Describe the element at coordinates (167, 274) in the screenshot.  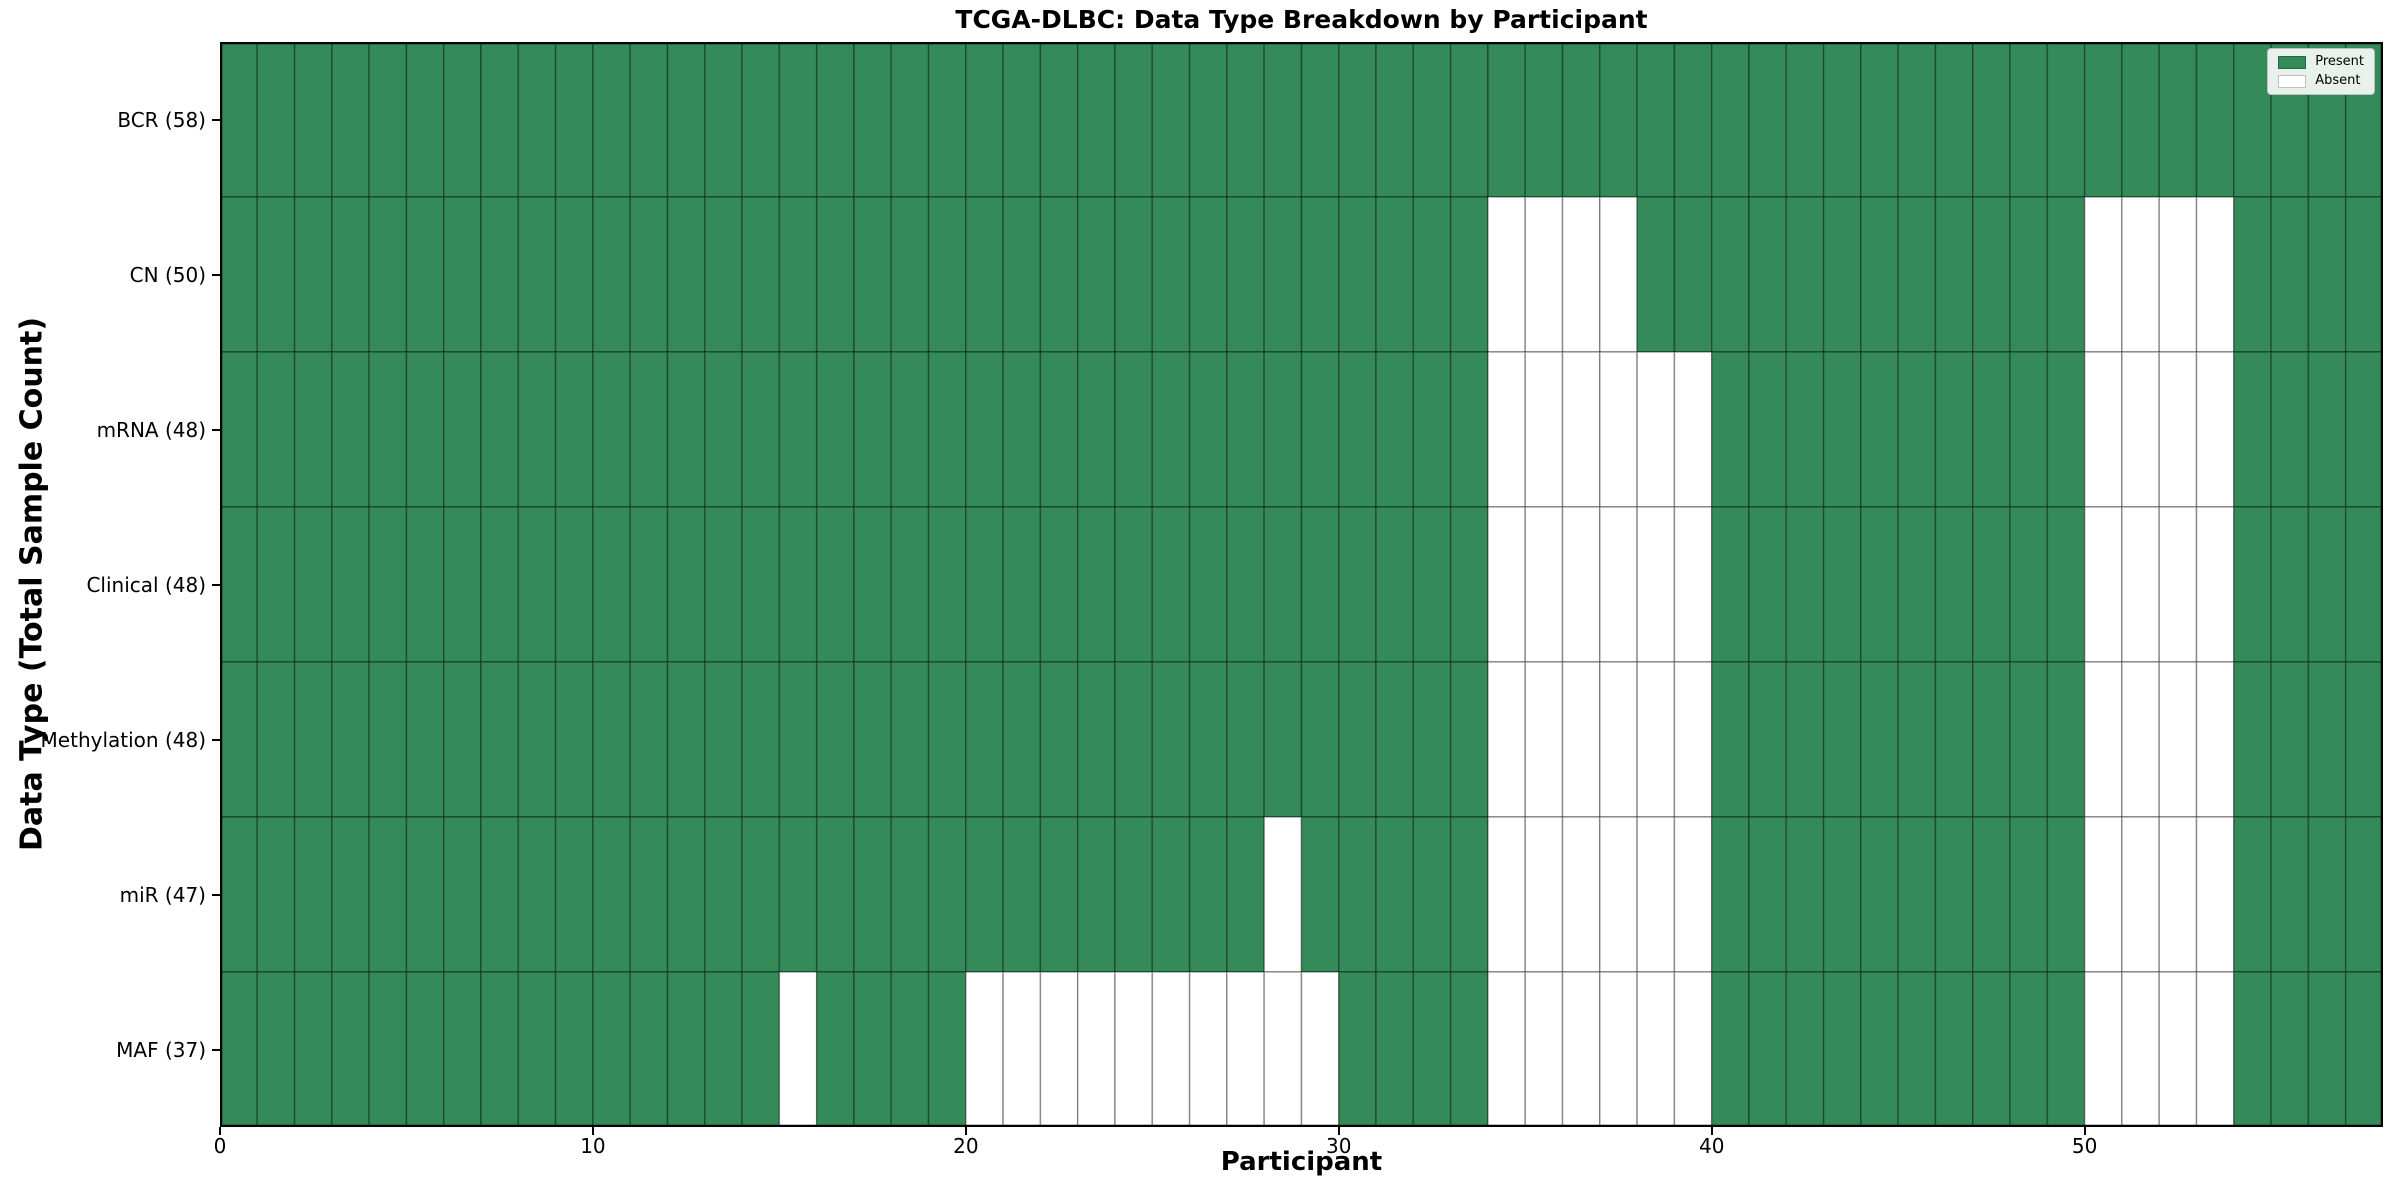
I see `y-tick-label: CN (50)` at that location.